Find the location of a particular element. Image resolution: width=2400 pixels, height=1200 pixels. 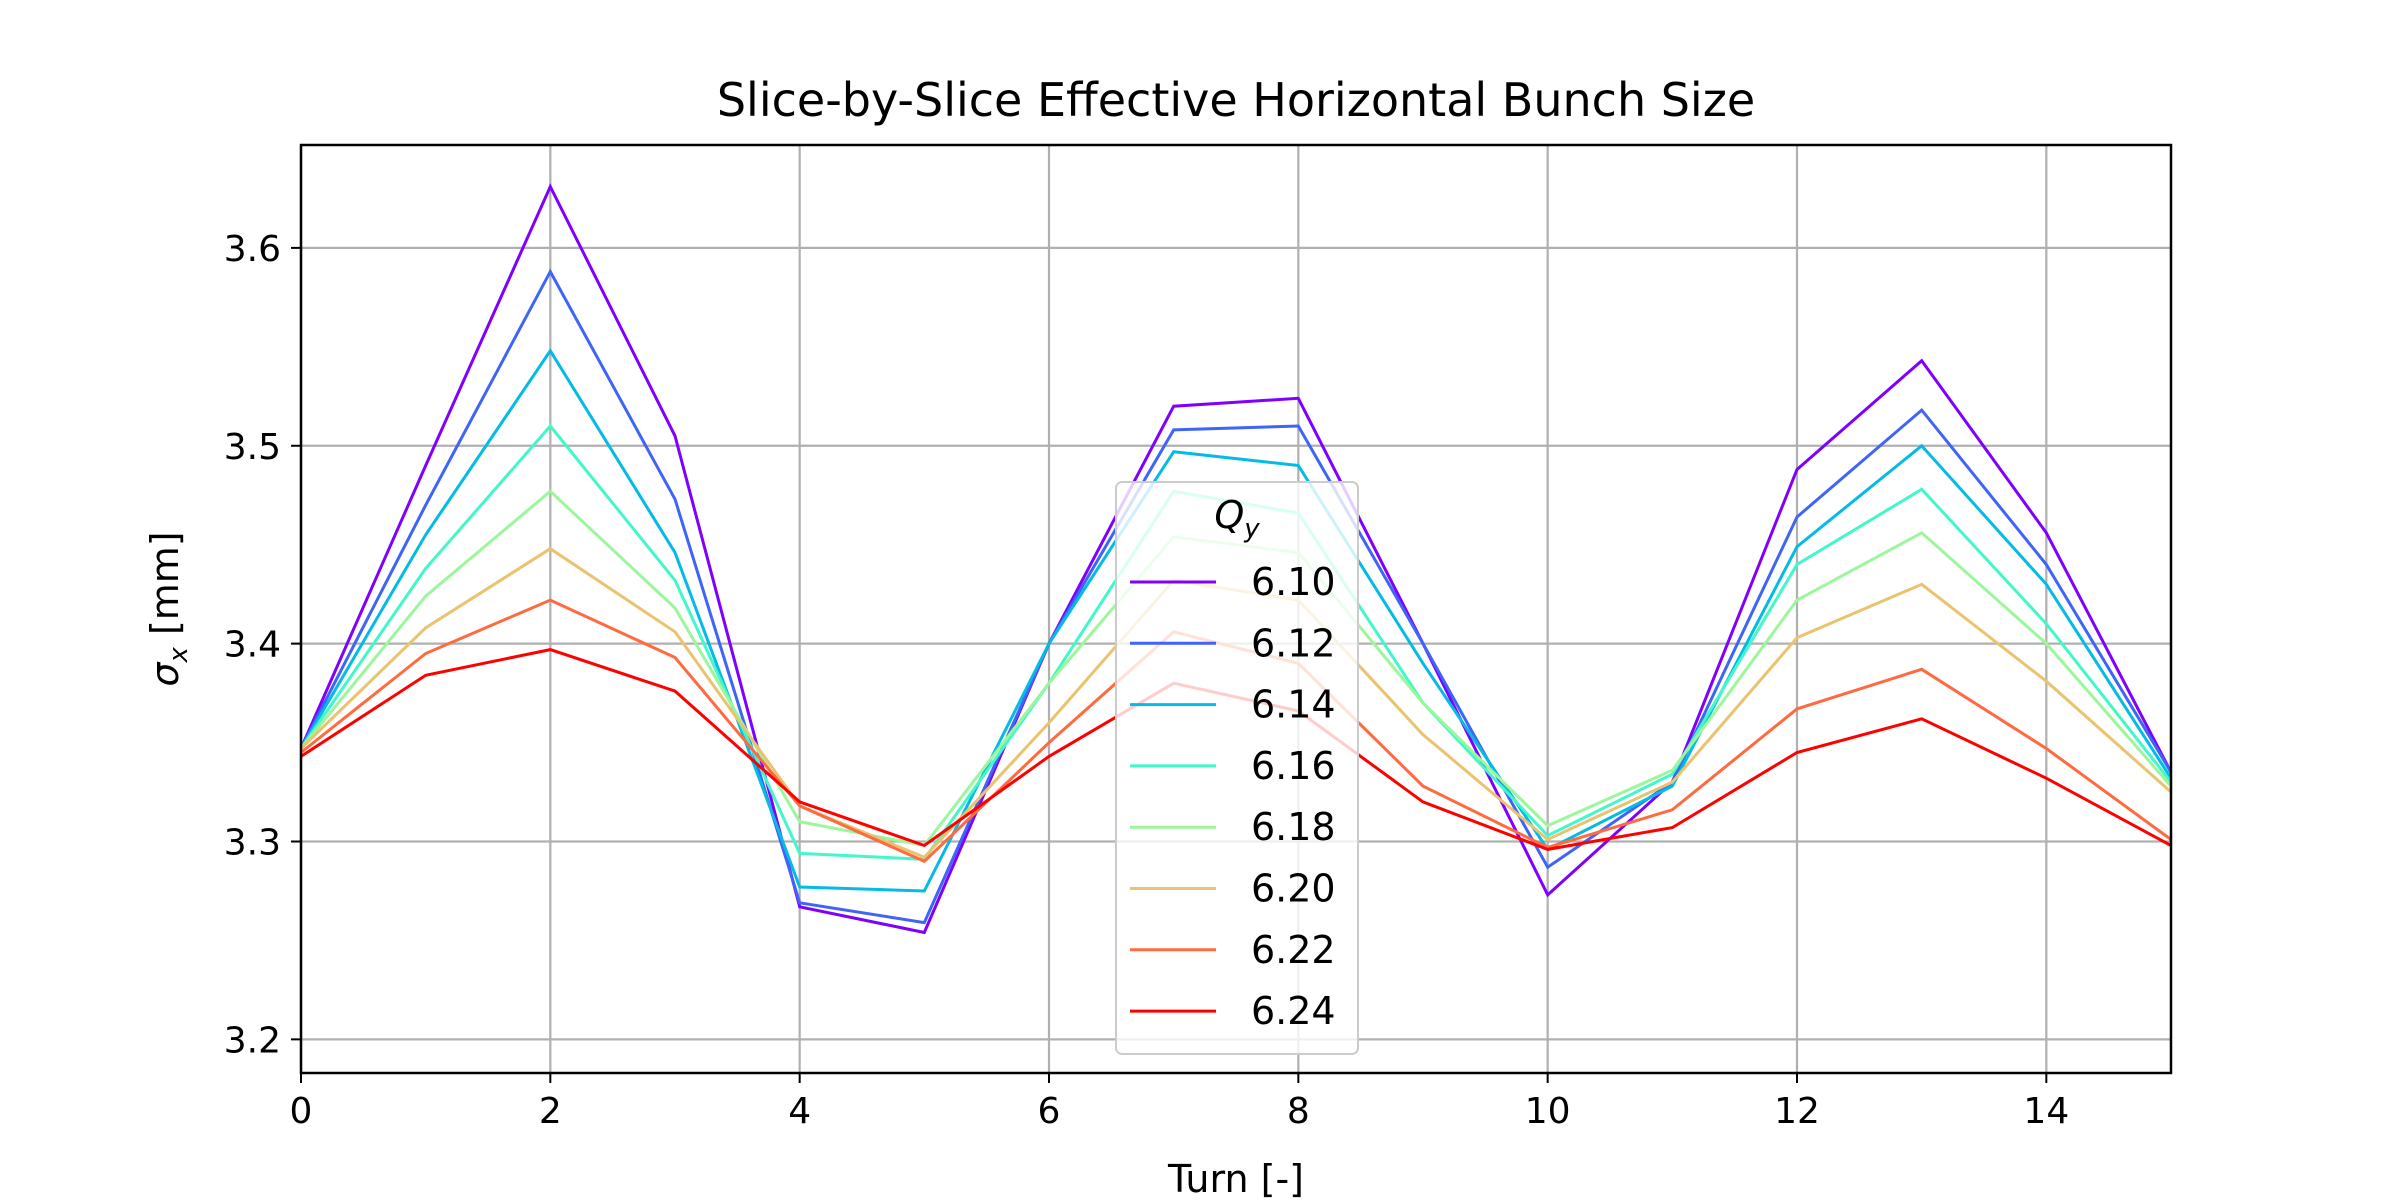

legend-label: 6.14 is located at coordinates (1293, 705).